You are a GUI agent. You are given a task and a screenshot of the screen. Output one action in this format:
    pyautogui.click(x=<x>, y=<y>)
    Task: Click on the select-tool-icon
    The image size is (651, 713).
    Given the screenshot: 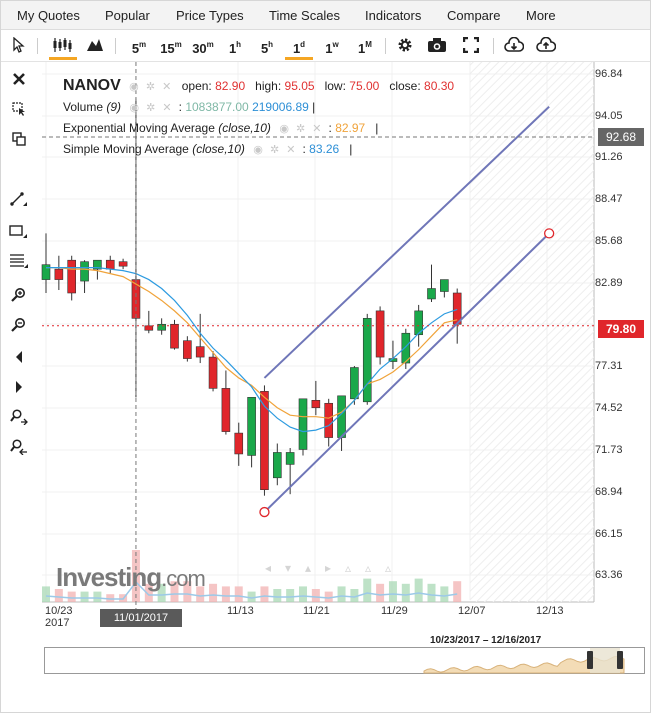 What is the action you would take?
    pyautogui.click(x=19, y=109)
    